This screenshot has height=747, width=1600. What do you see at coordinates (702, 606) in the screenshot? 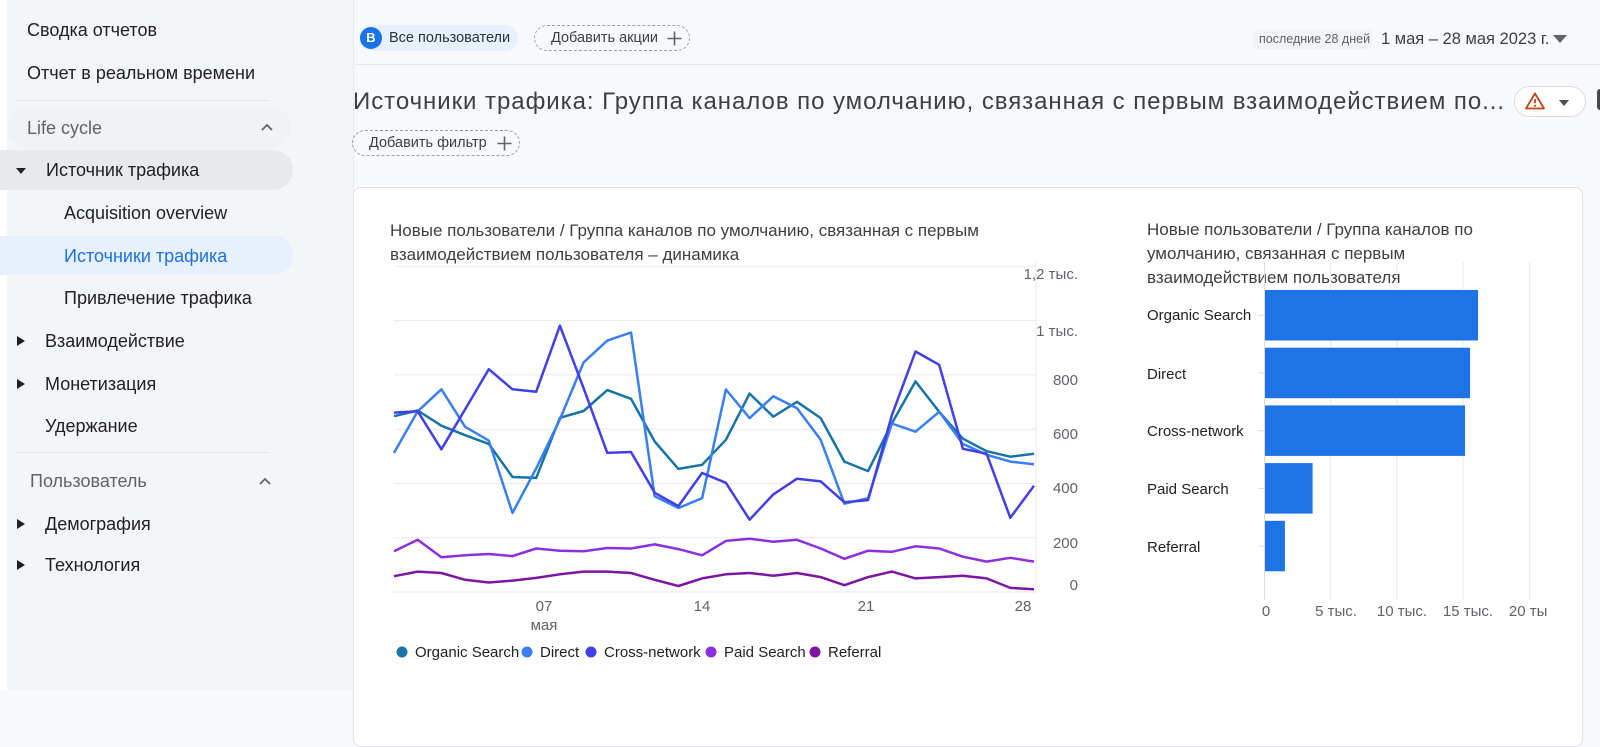
I see `svg-text: 14` at bounding box center [702, 606].